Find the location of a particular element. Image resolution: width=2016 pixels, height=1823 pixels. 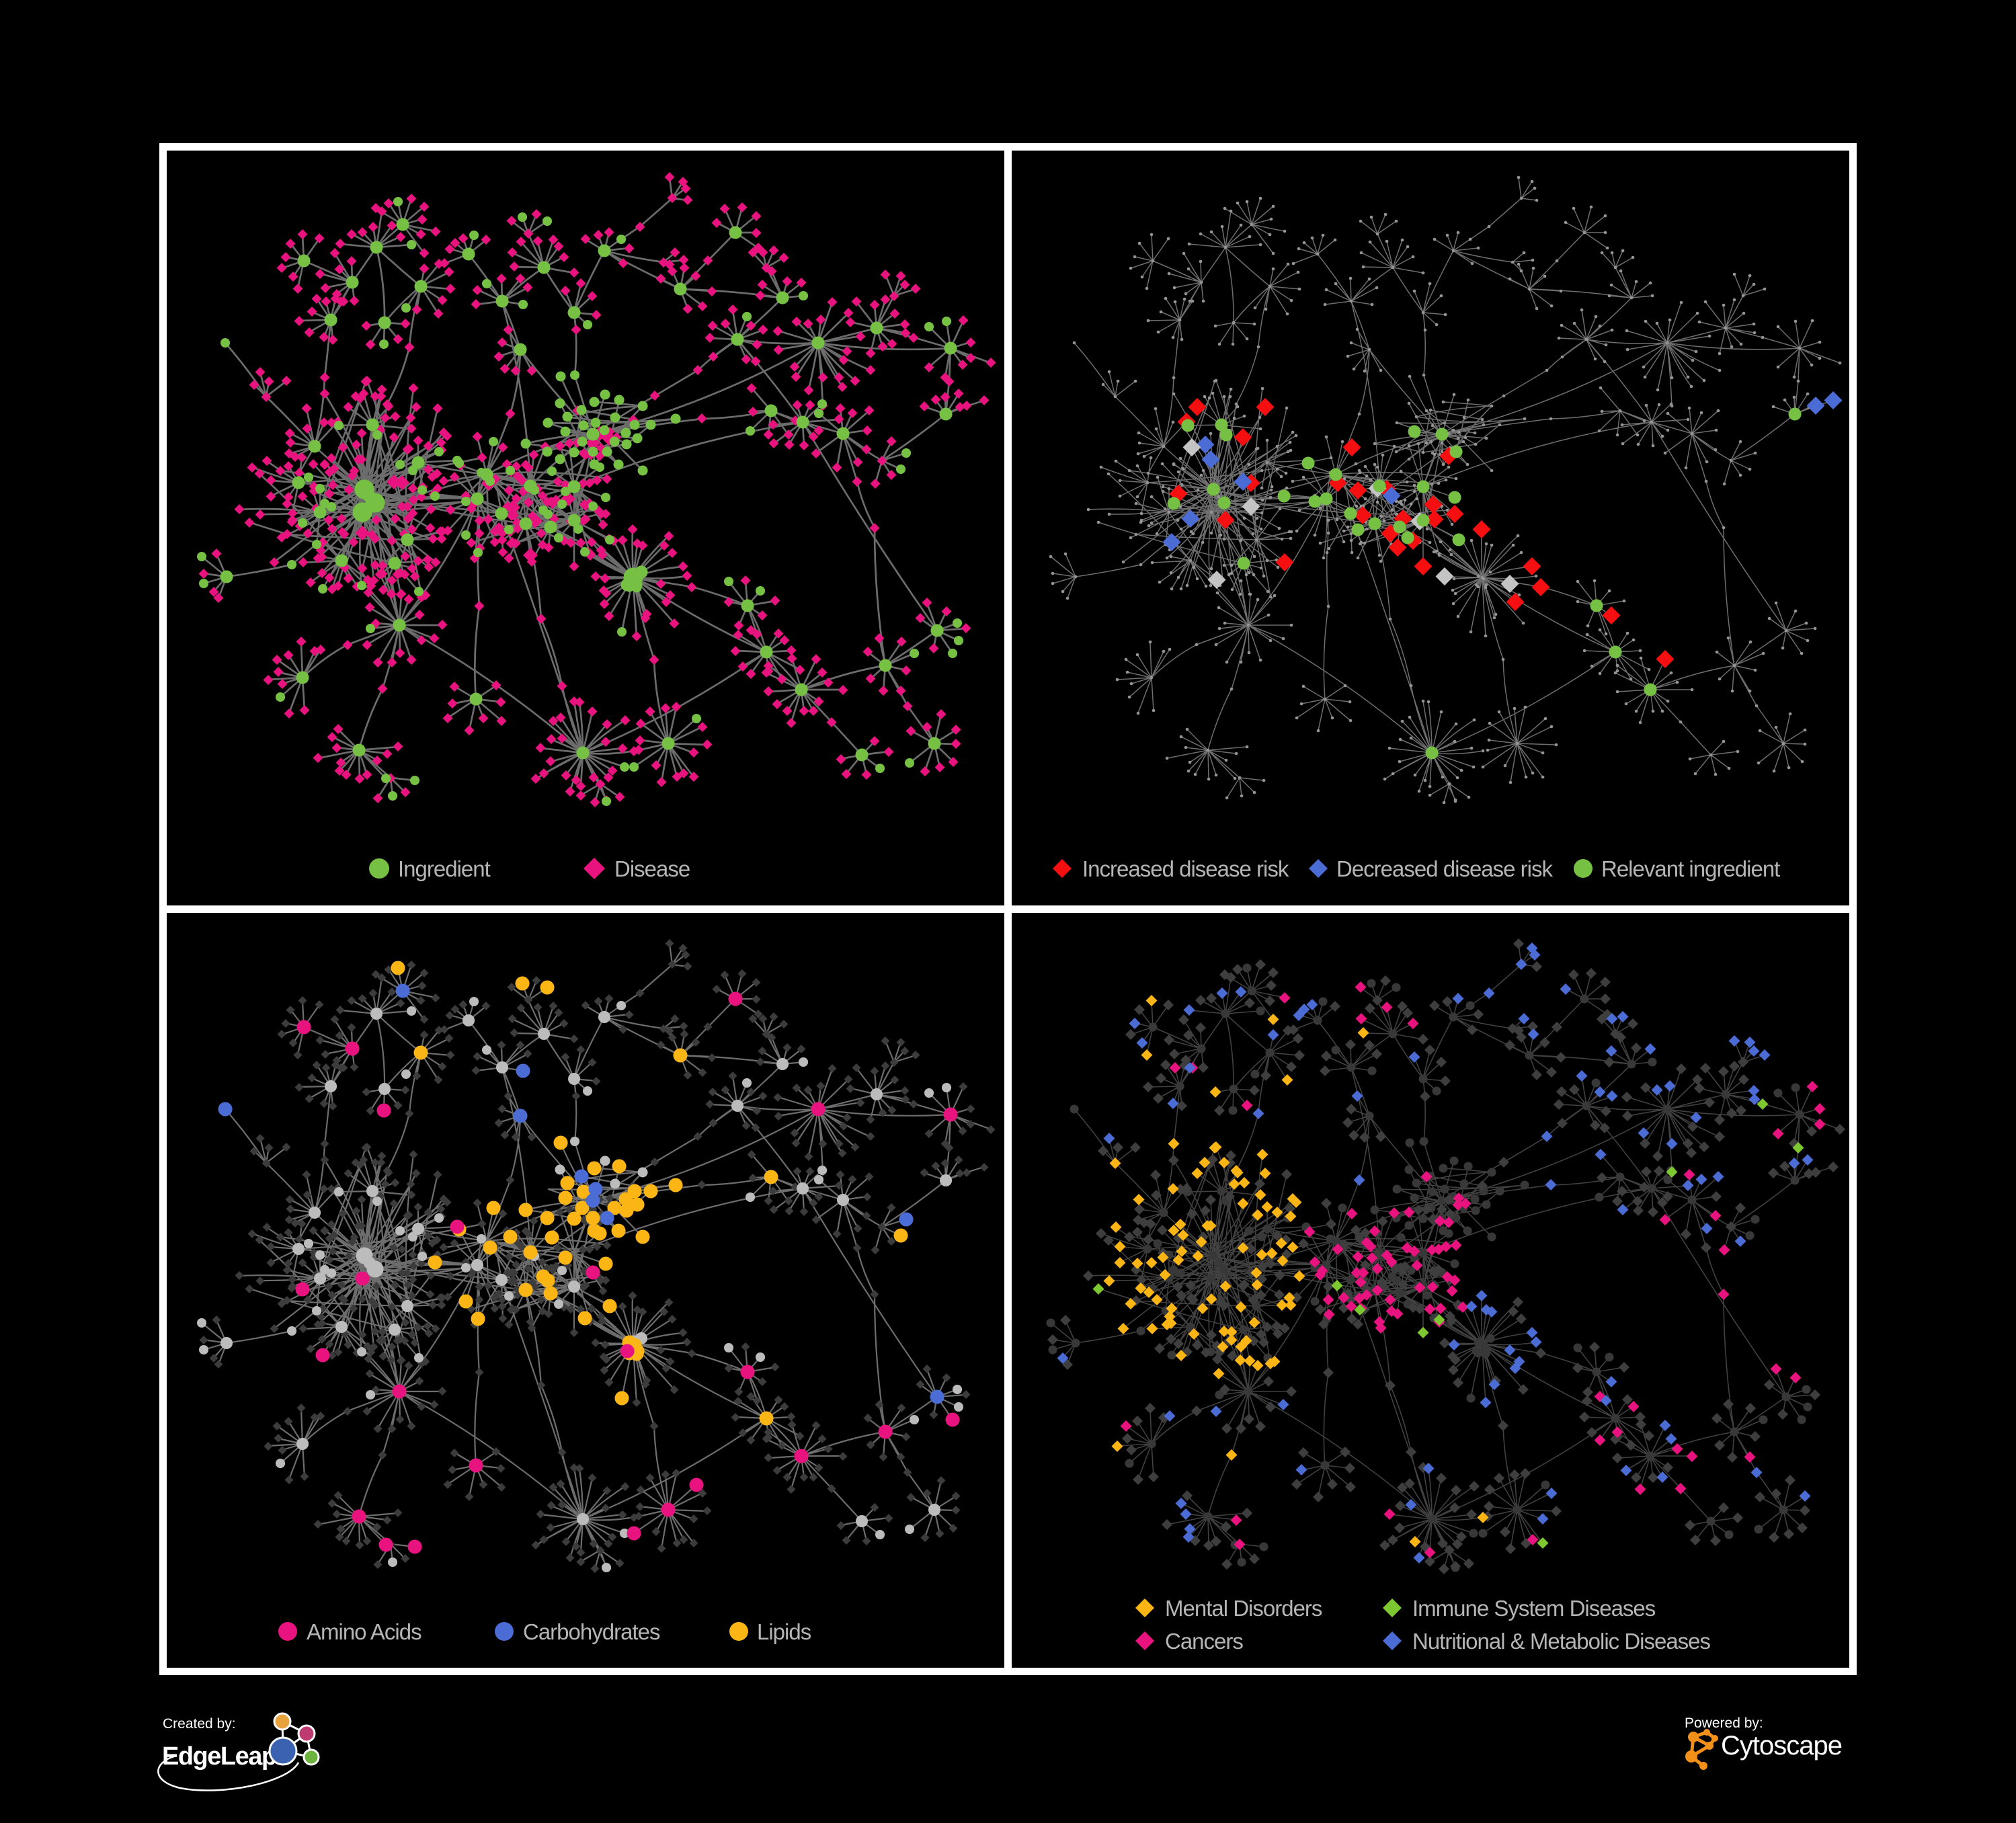

svg-text: Relevant ingredient is located at coordinates (1690, 868).